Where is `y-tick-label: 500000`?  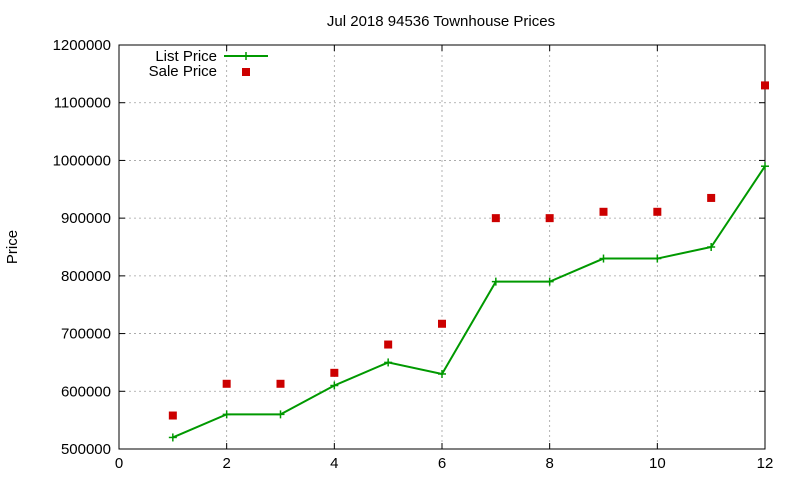
y-tick-label: 500000 is located at coordinates (86, 449).